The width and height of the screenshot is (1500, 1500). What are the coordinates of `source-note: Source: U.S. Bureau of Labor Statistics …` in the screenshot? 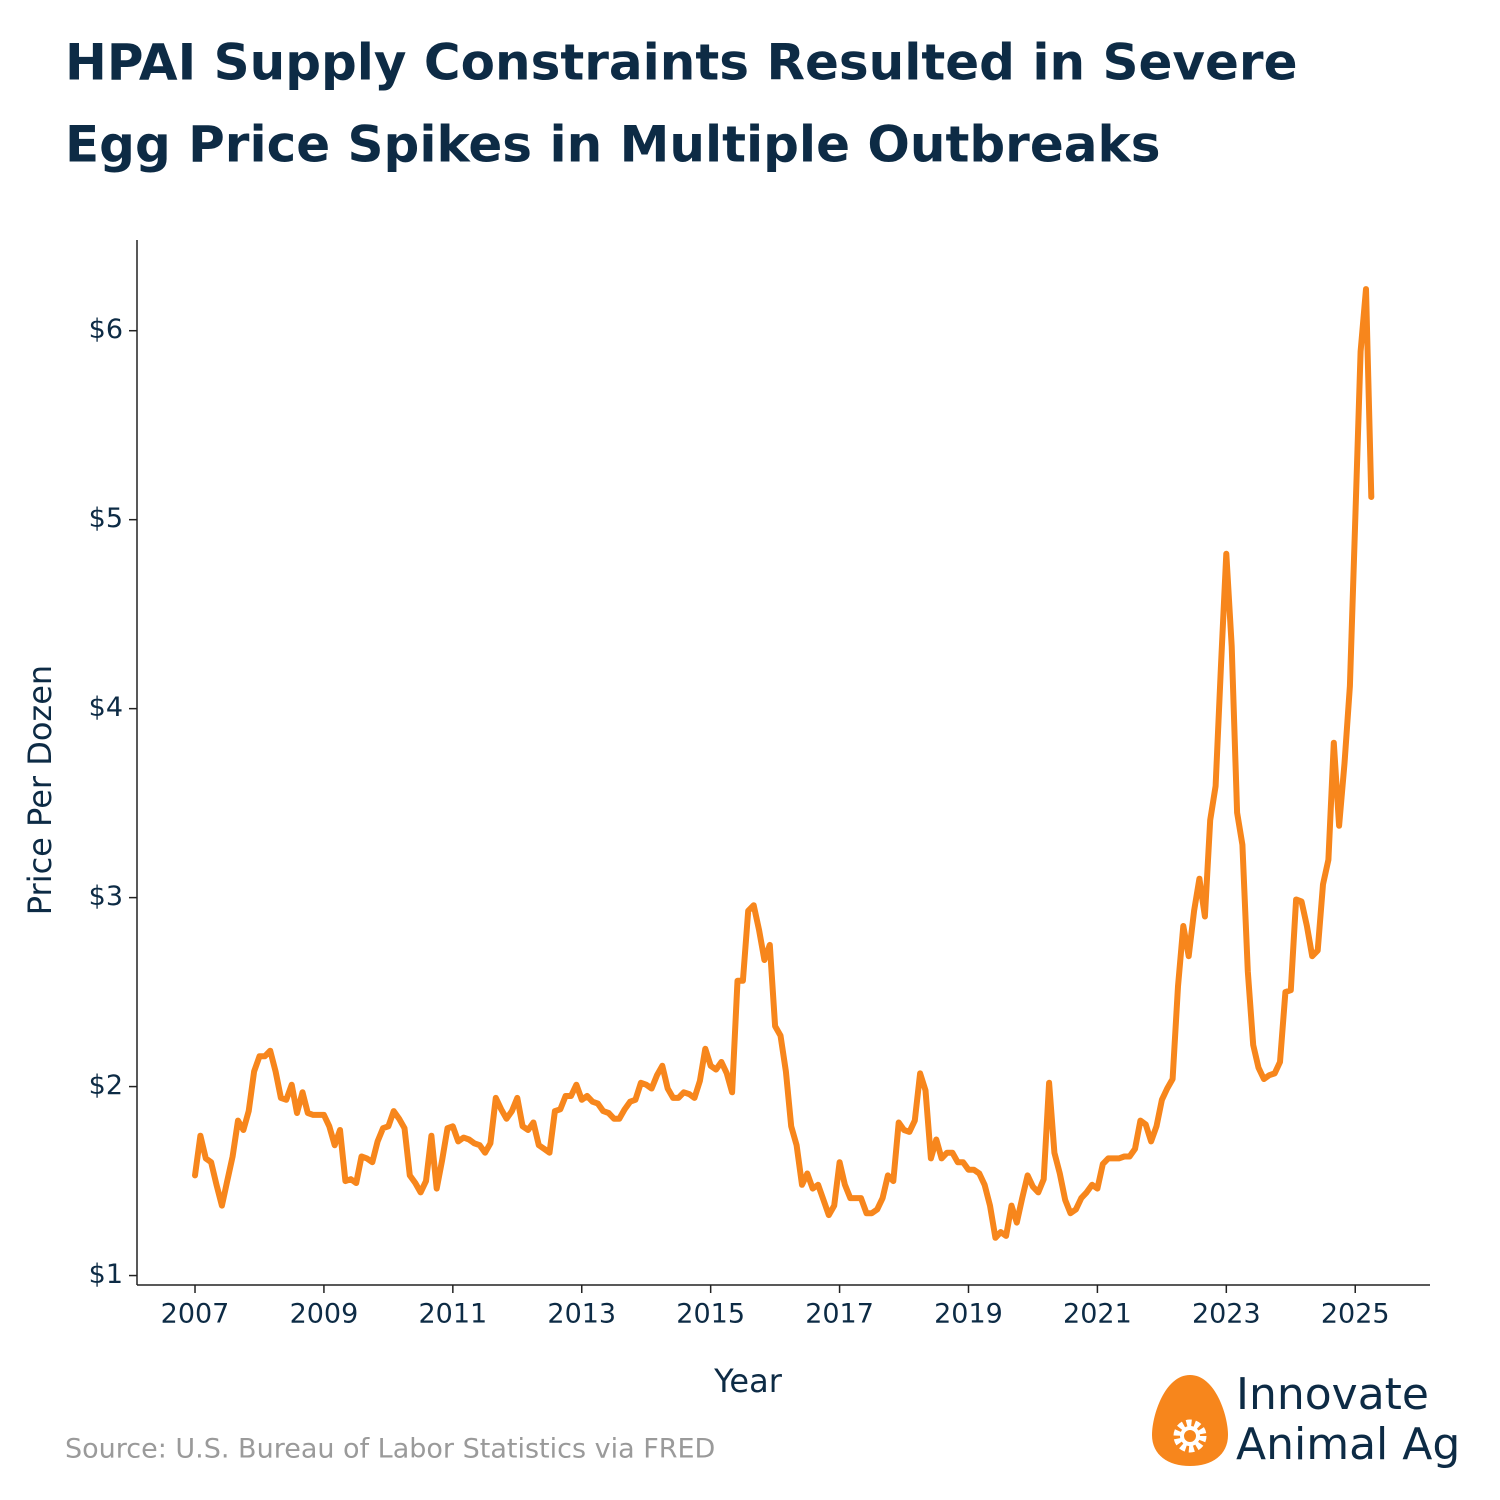 It's located at (390, 1449).